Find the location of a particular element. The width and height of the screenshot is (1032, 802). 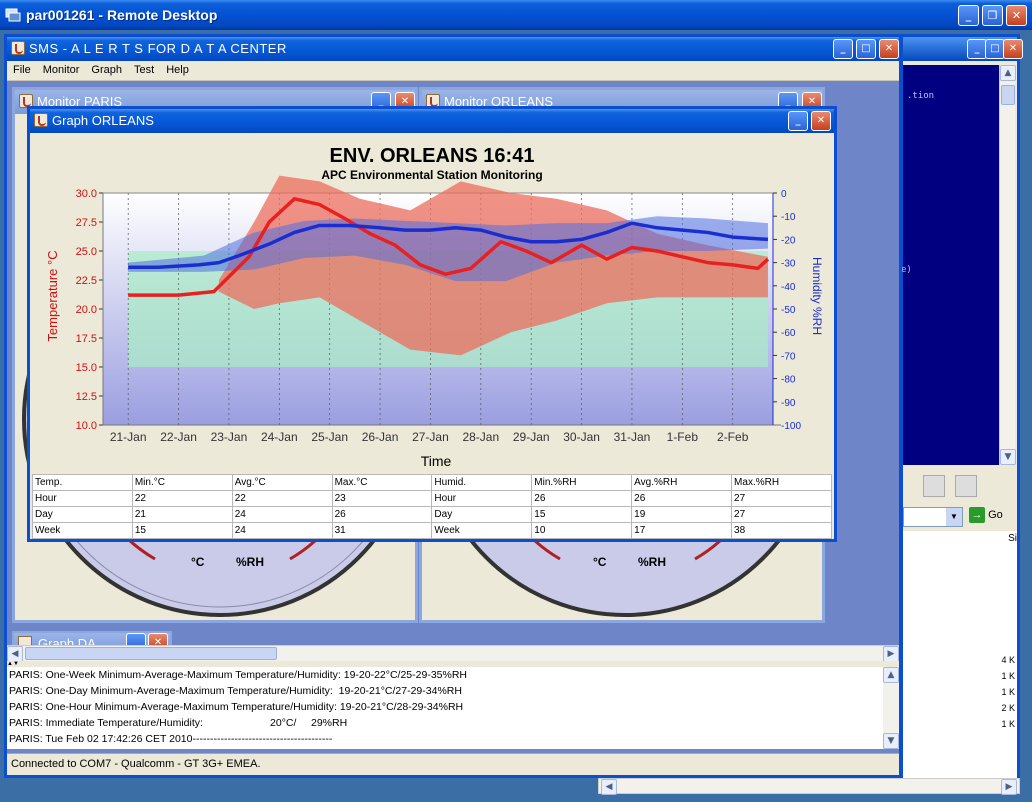

header-tmax: Max.°C is located at coordinates (382, 482).